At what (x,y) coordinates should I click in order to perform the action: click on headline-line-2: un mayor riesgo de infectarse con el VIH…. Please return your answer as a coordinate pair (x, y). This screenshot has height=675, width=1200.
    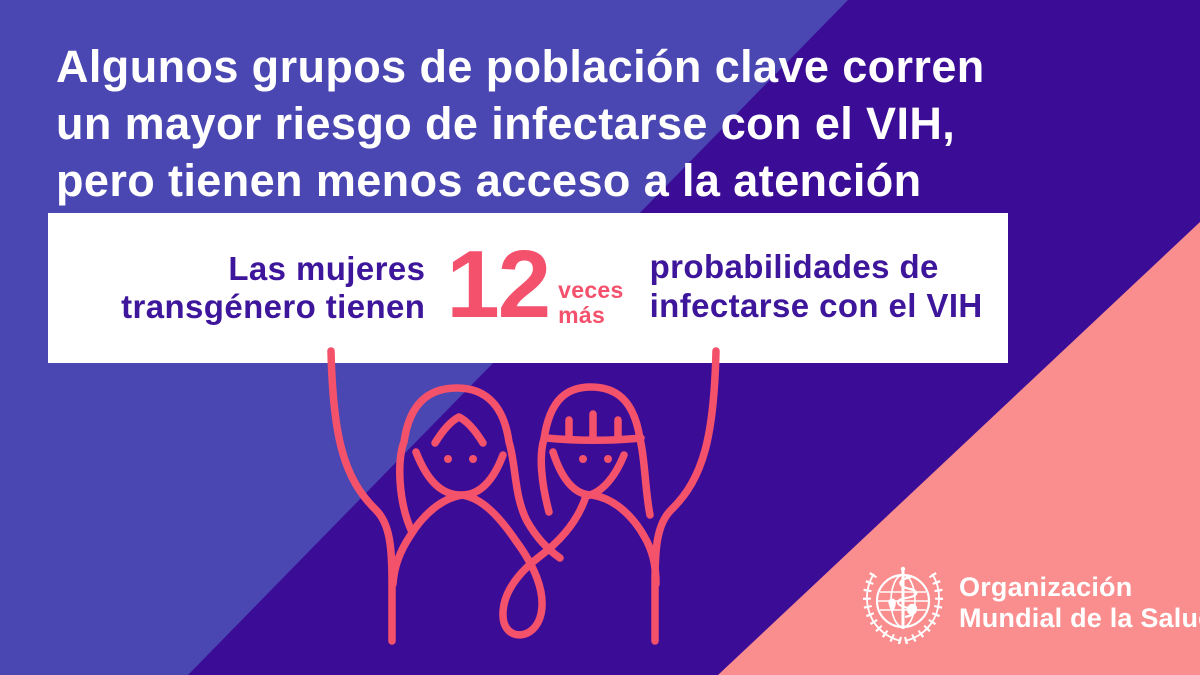
    Looking at the image, I should click on (506, 123).